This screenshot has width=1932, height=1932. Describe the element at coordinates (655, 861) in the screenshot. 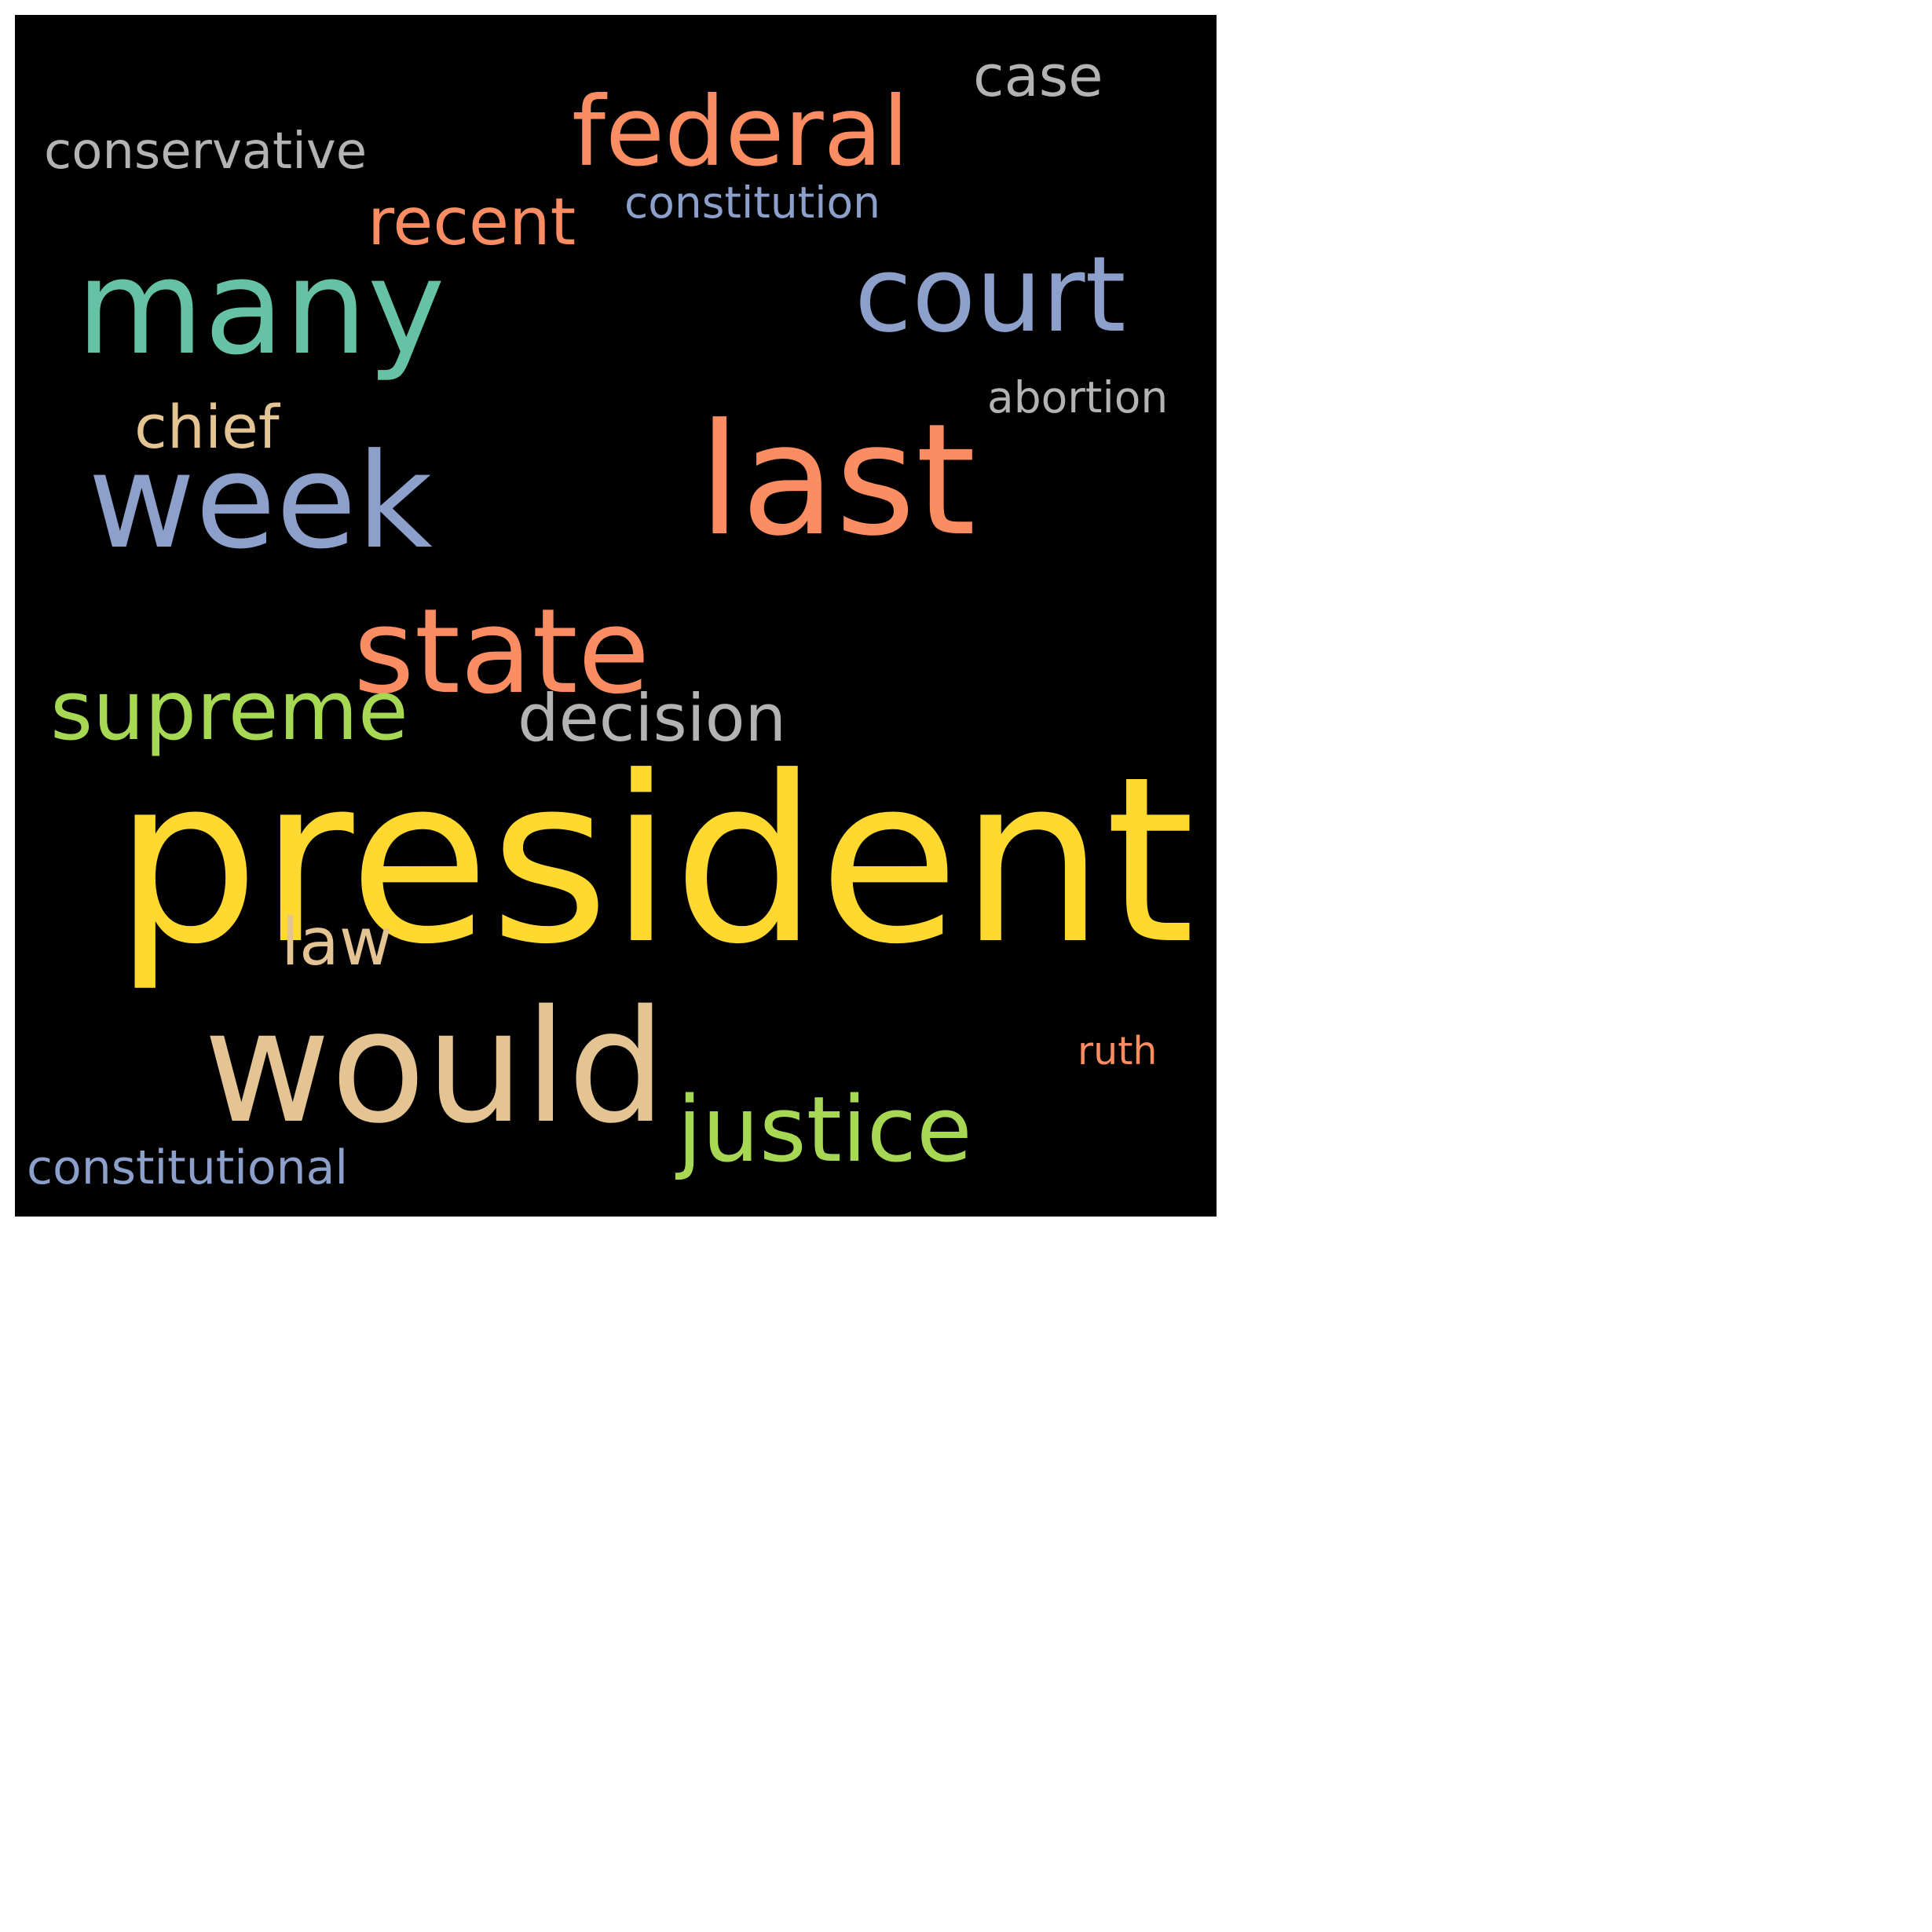

I see `word-president: president` at that location.